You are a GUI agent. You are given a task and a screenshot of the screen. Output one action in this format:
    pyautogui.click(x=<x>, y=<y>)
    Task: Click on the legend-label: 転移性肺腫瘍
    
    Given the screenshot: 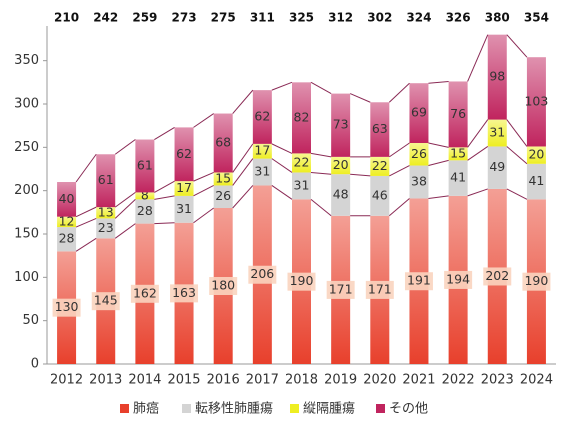 What is the action you would take?
    pyautogui.click(x=234, y=409)
    